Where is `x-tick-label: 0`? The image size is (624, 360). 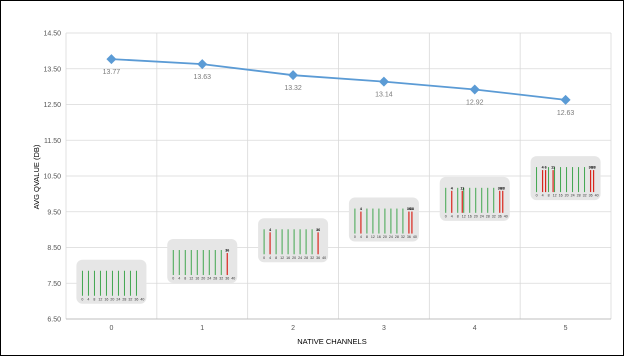
x-tick-label: 0 is located at coordinates (111, 328).